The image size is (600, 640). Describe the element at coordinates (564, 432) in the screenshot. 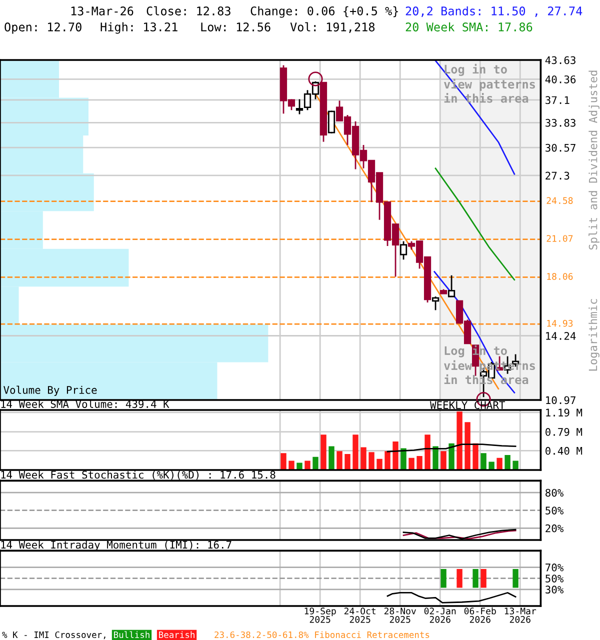

I see `y-tick-label: 0.79 M` at that location.